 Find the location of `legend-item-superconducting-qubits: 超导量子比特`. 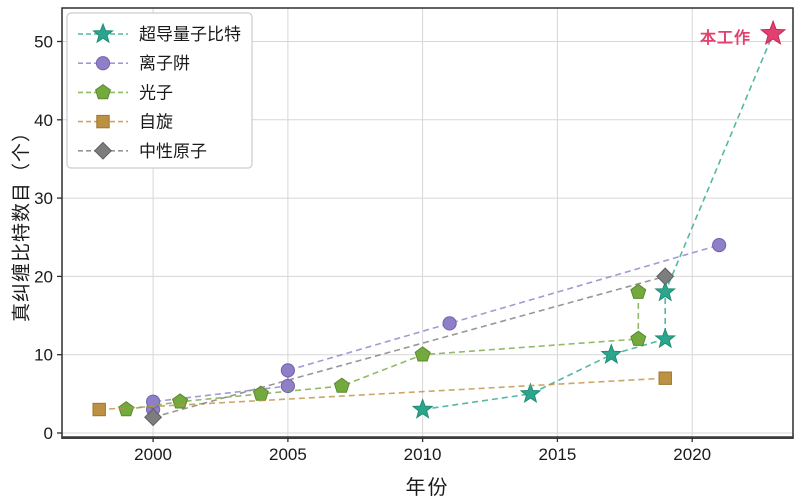

legend-item-superconducting-qubits: 超导量子比特 is located at coordinates (159, 33).